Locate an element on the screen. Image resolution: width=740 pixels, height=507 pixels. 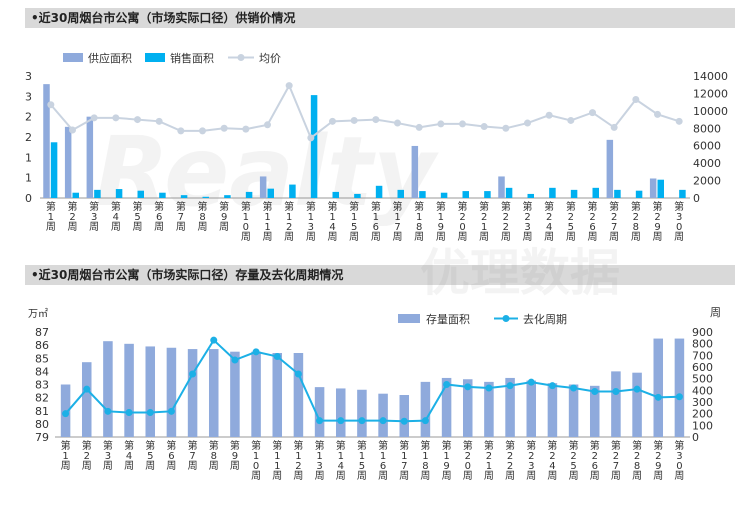
legend-label-supply: 供应面积 is located at coordinates (110, 58).